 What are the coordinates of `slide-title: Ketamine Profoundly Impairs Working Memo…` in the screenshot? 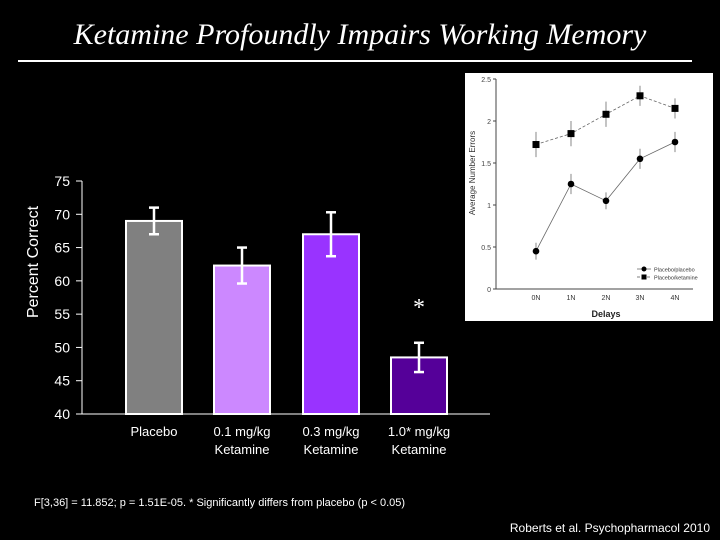 It's located at (360, 34).